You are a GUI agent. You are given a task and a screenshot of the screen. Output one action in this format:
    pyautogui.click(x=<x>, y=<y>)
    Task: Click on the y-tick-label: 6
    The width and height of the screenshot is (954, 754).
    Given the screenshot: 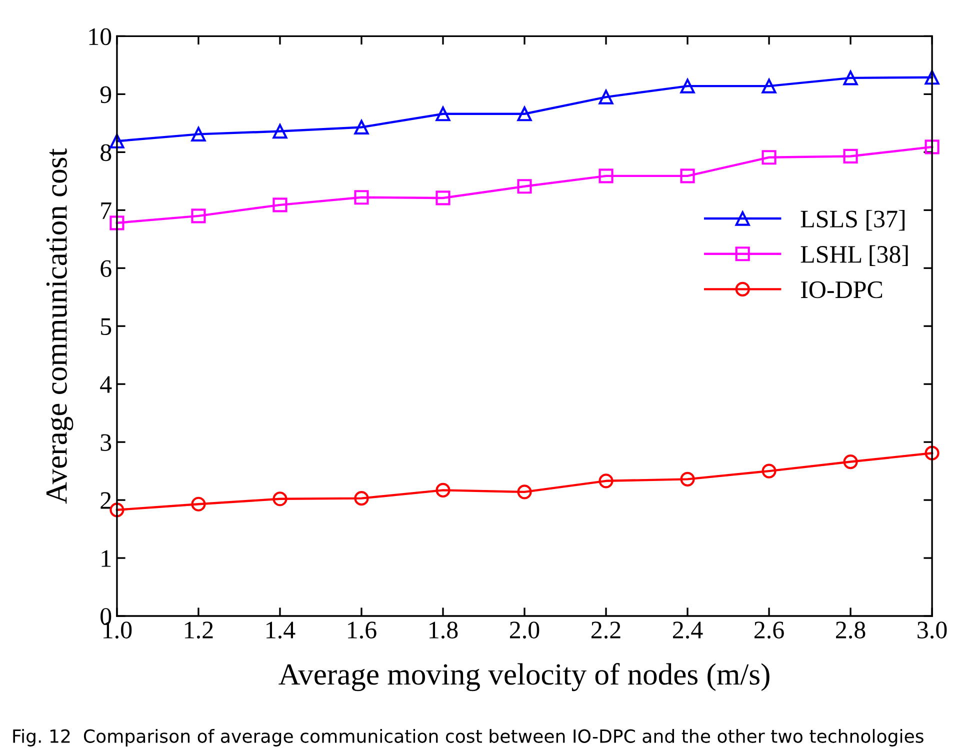 What is the action you would take?
    pyautogui.click(x=106, y=269)
    